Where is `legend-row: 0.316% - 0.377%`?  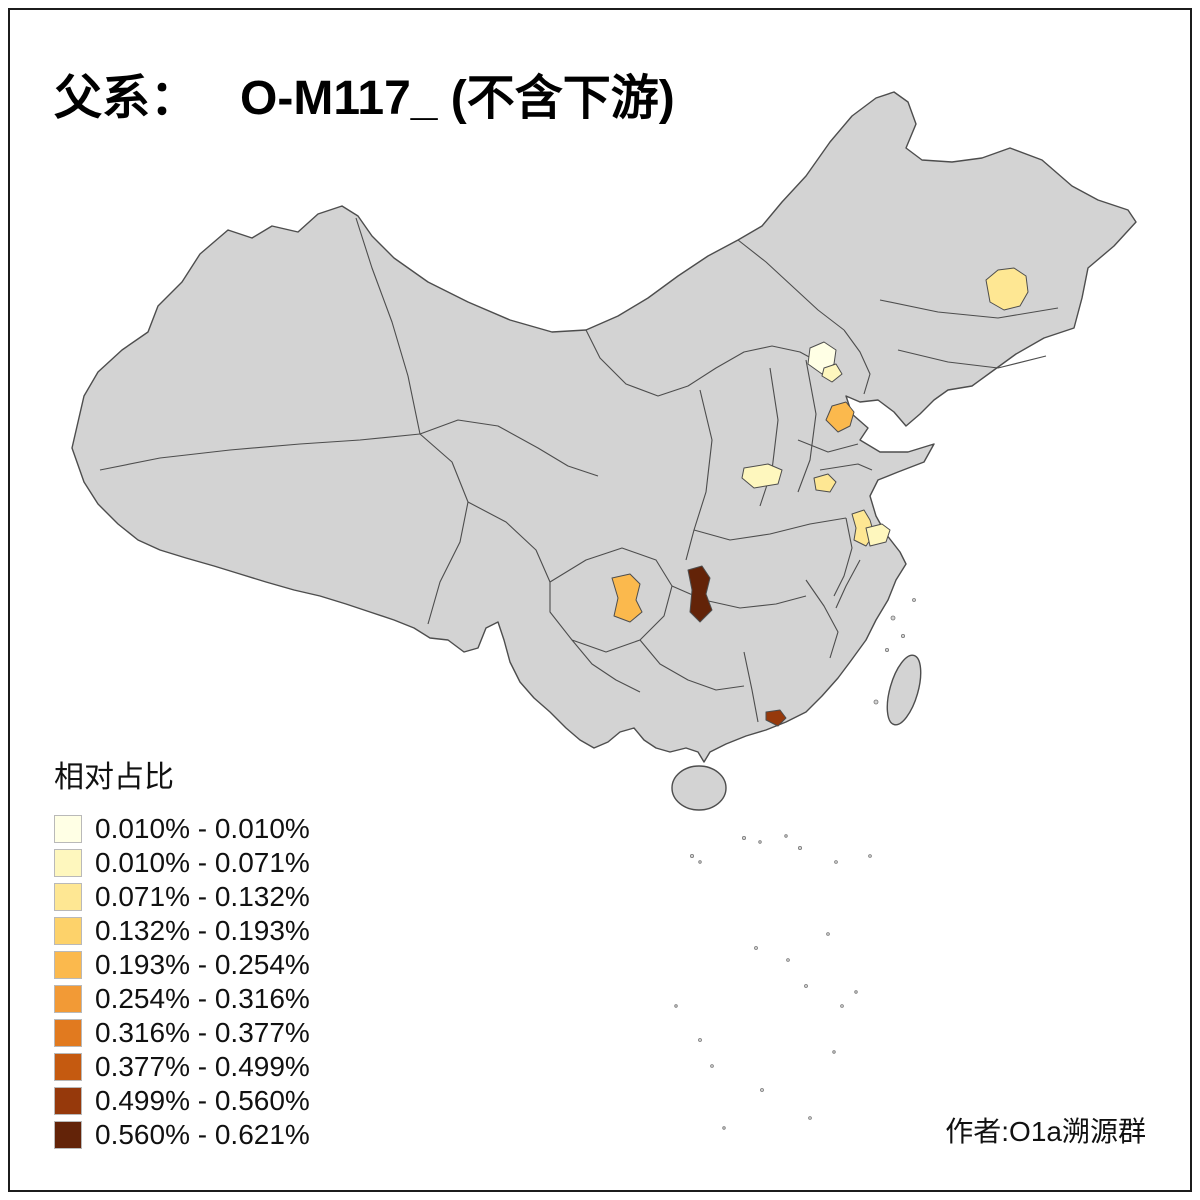
legend-row: 0.316% - 0.377% is located at coordinates (182, 1033).